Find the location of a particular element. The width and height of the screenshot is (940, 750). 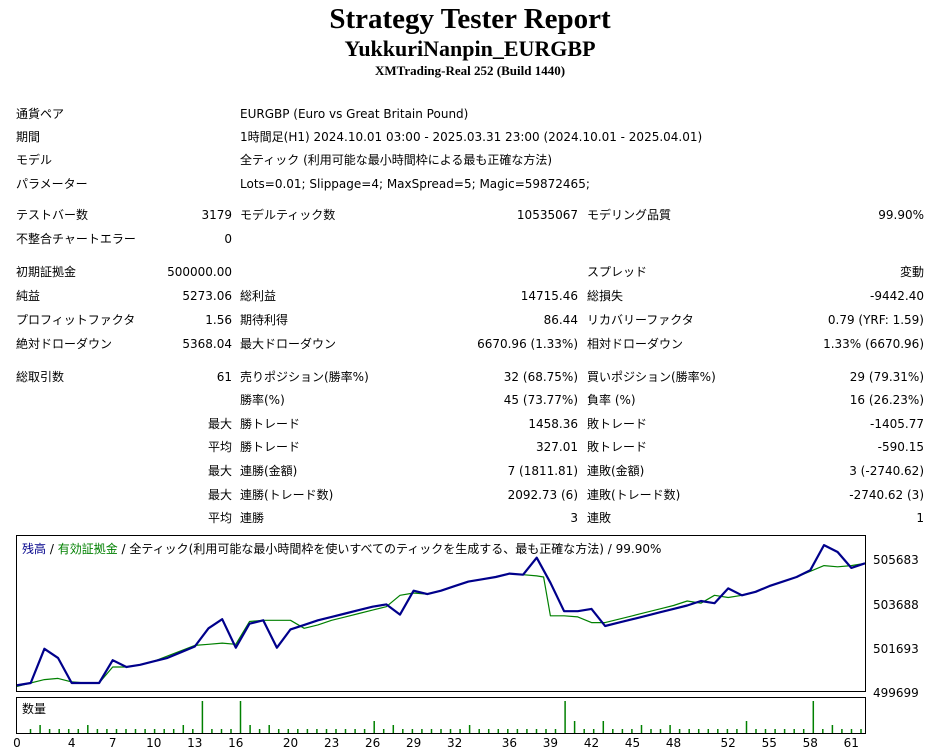

pf-value: 1.56 is located at coordinates (218, 320).